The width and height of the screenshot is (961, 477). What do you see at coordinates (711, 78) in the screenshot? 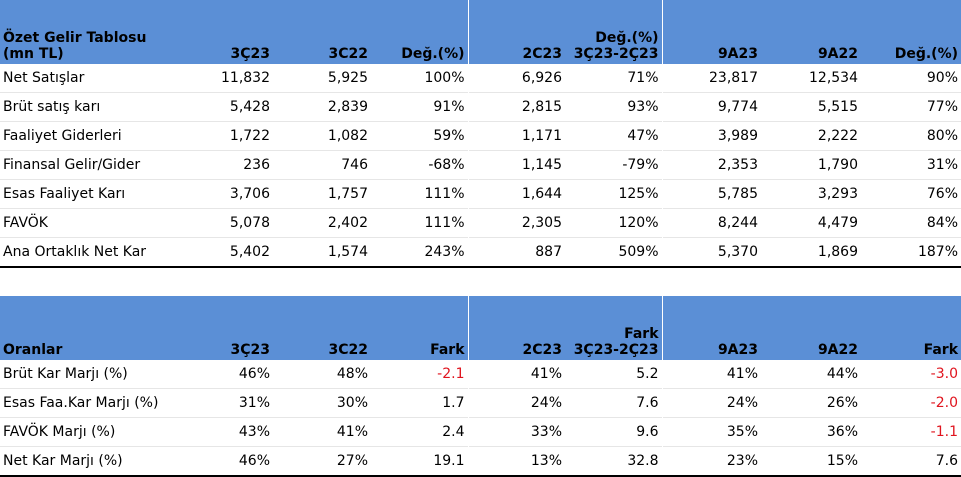
I see `cell-value: 23,817` at bounding box center [711, 78].